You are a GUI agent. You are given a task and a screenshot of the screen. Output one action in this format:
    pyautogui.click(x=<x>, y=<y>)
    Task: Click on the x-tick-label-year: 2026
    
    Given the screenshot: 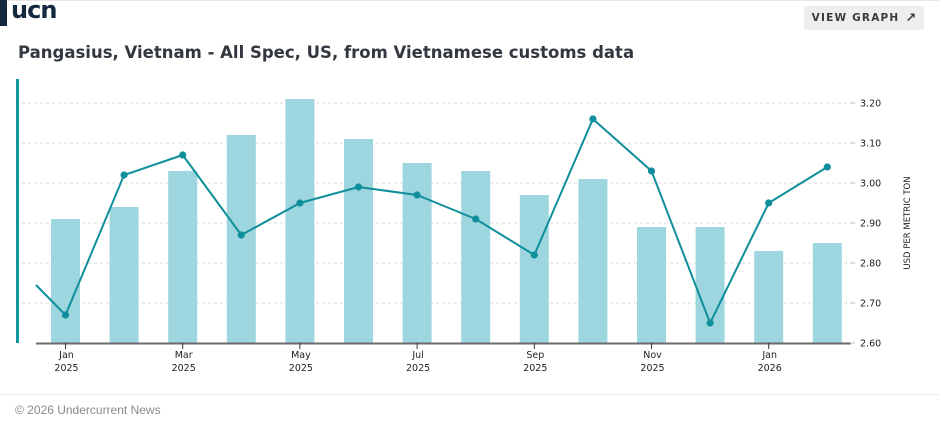 What is the action you would take?
    pyautogui.click(x=770, y=368)
    